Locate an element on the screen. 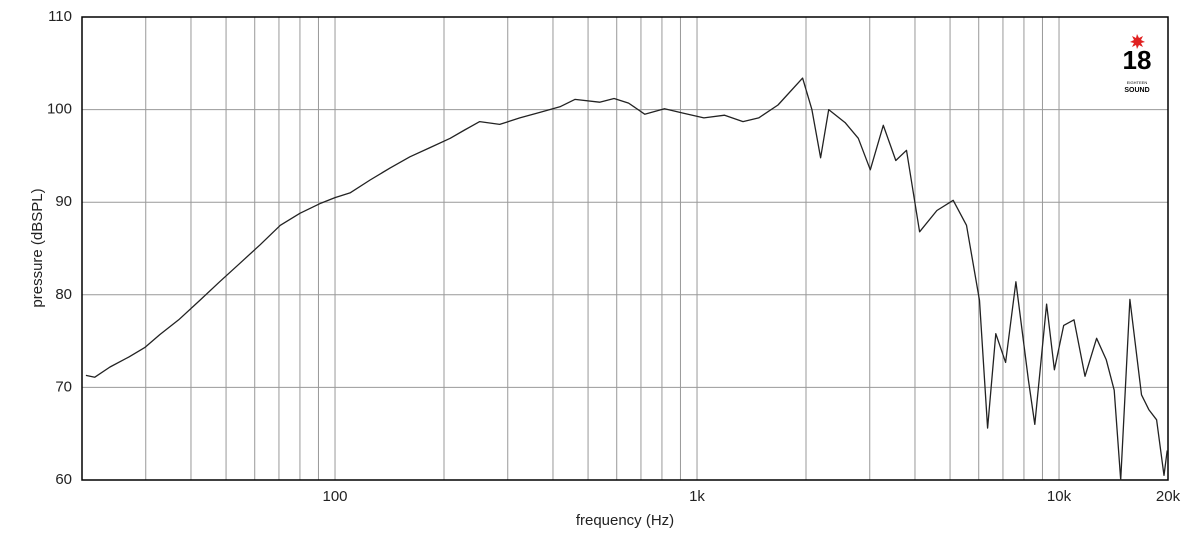 Image resolution: width=1200 pixels, height=533 pixels. logo-star is located at coordinates (1137, 41).